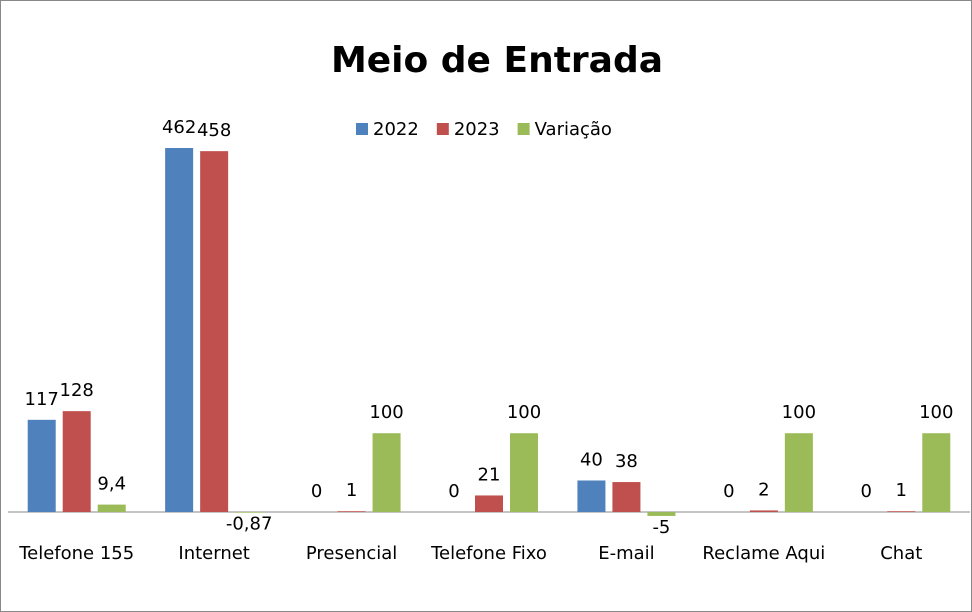 The height and width of the screenshot is (612, 972). Describe the element at coordinates (488, 553) in the screenshot. I see `x-tick-label: Telefone Fixo` at that location.